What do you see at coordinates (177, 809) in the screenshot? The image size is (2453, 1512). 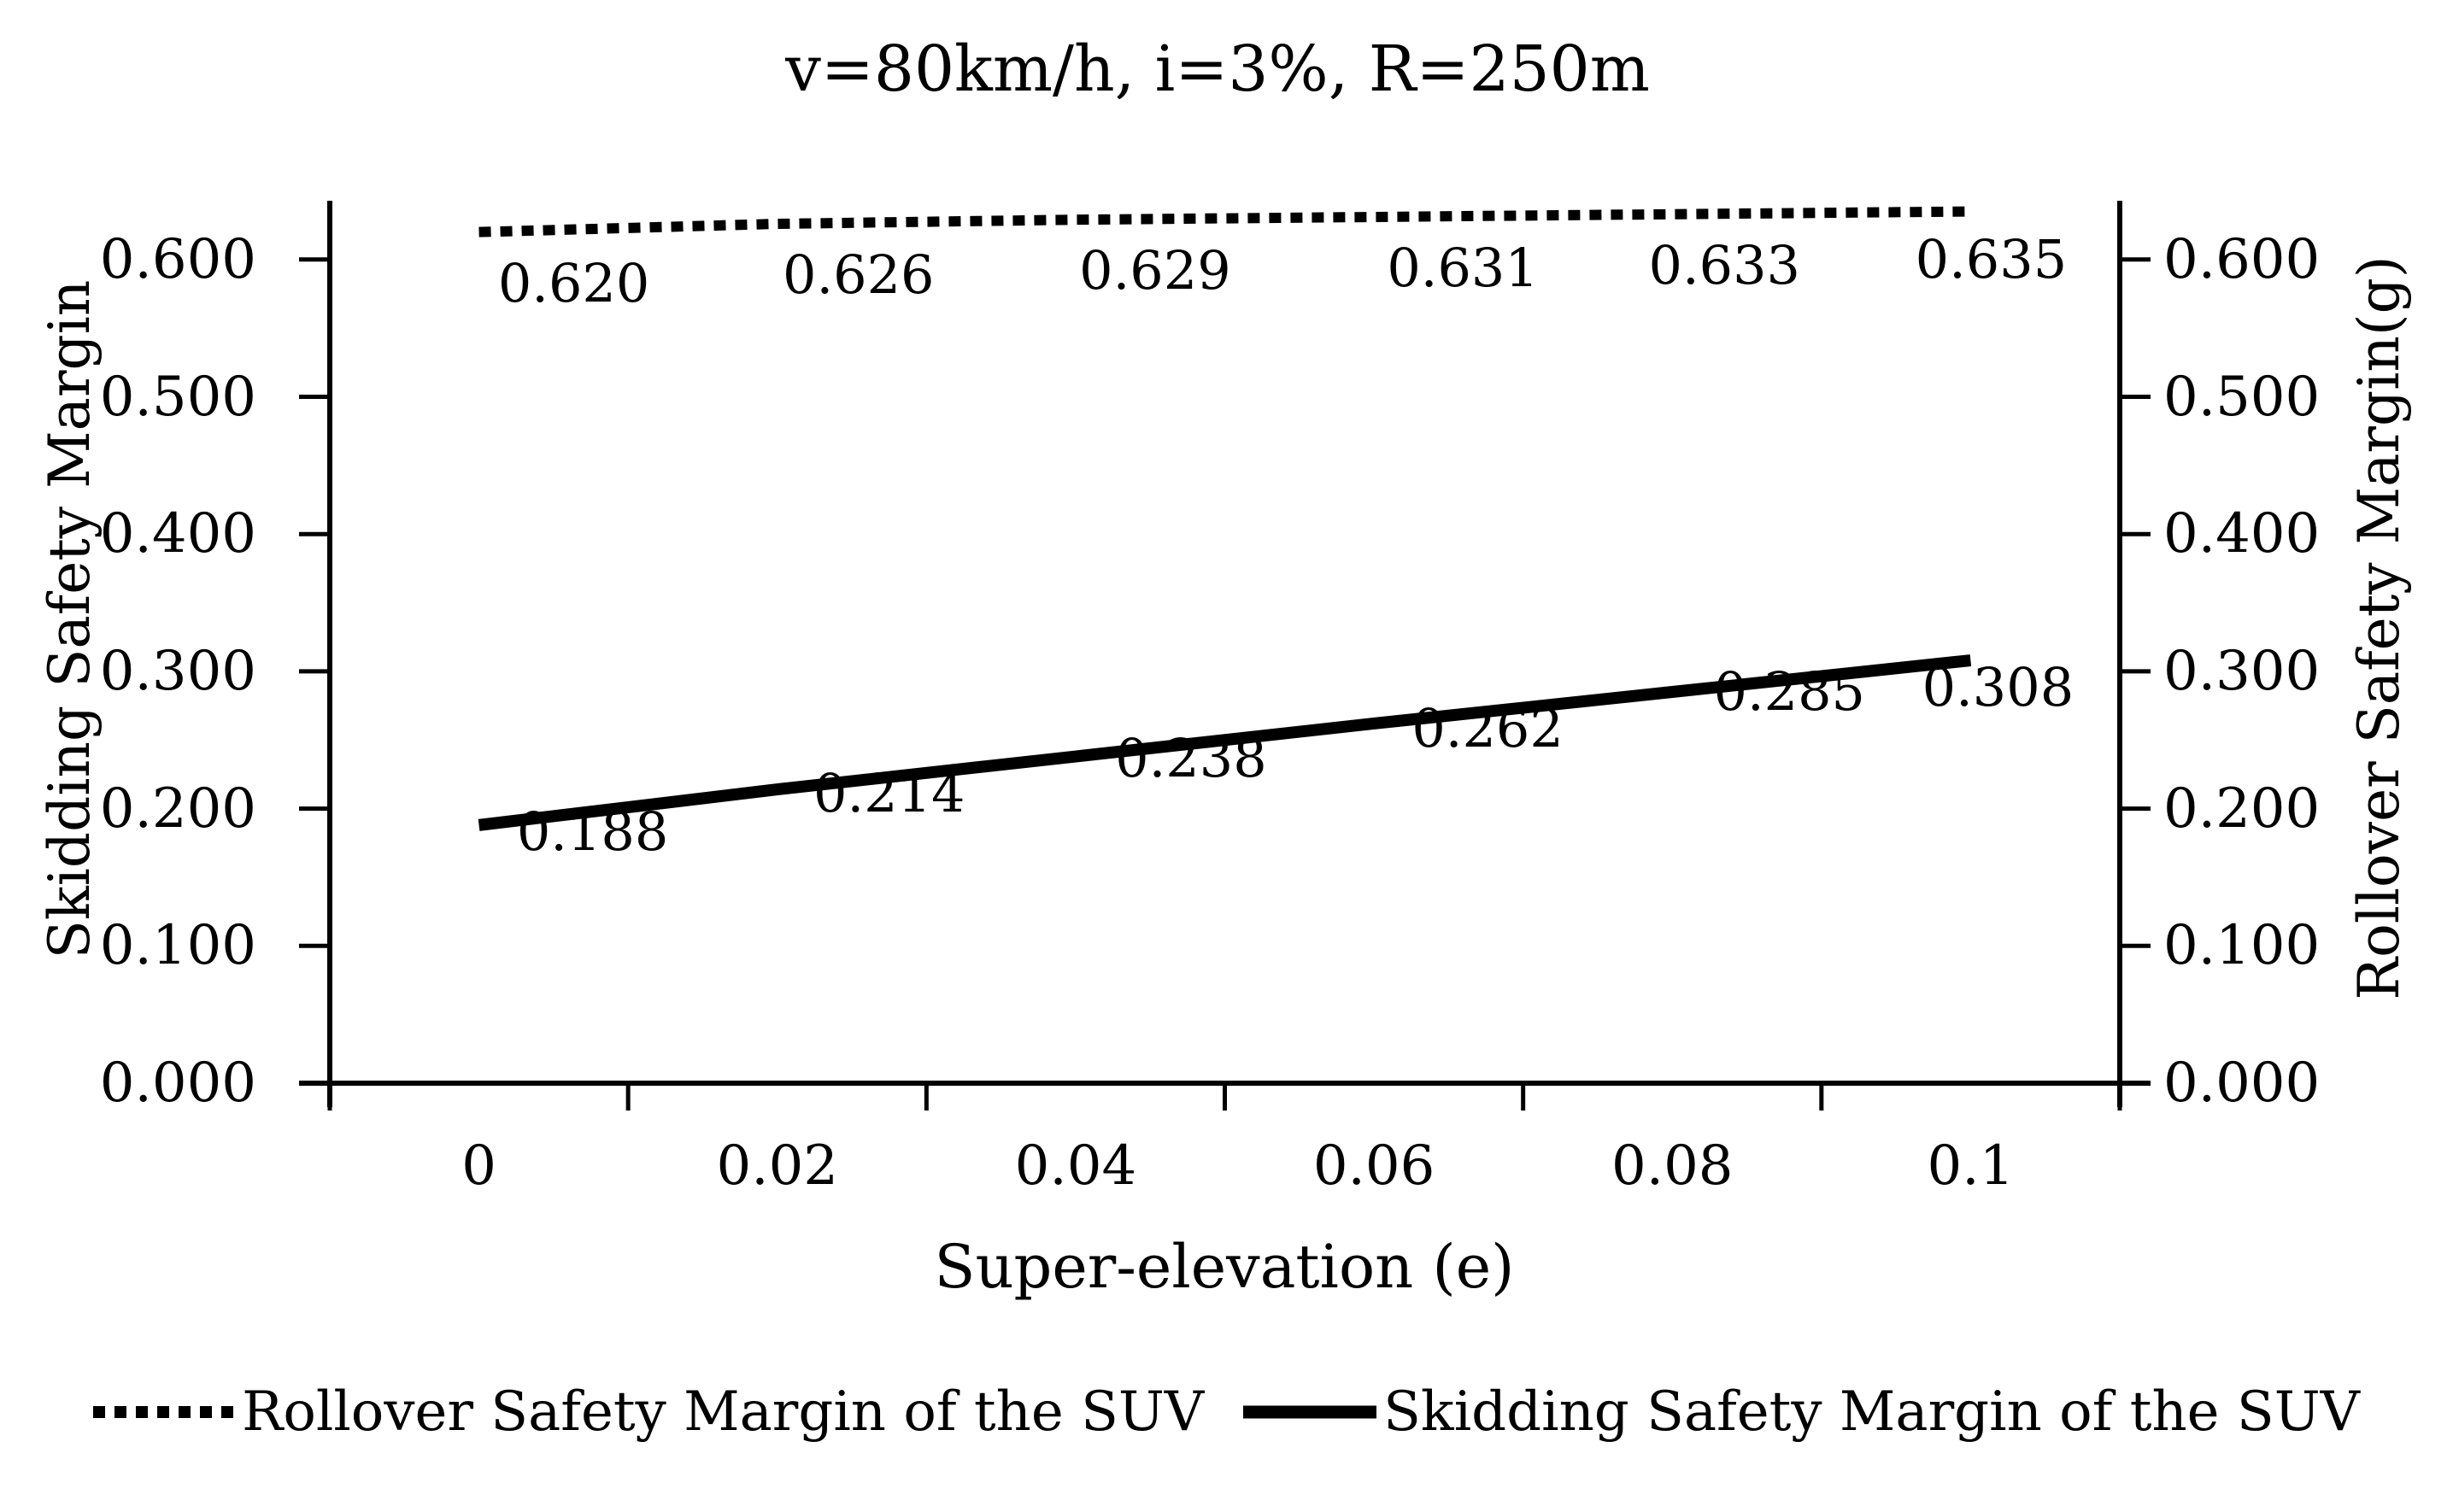 I see `left-y-tick-label-4: 0.200` at bounding box center [177, 809].